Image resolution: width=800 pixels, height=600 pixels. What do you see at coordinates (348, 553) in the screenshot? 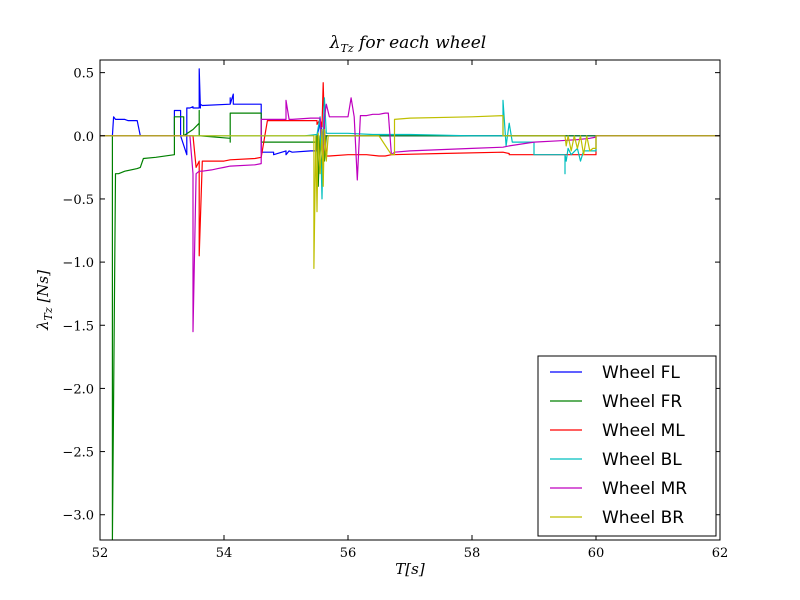
I see `x-tick-label: 56` at bounding box center [348, 553].